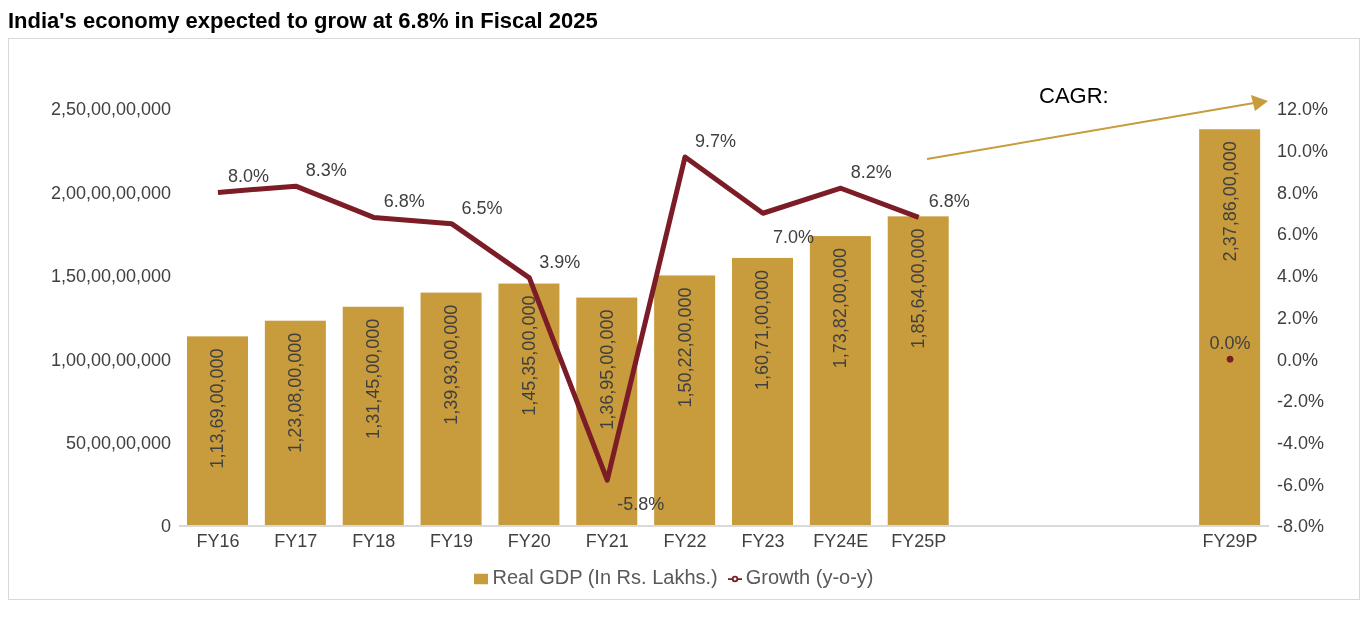 Image resolution: width=1368 pixels, height=622 pixels. What do you see at coordinates (716, 140) in the screenshot?
I see `data-label: 9.7%` at bounding box center [716, 140].